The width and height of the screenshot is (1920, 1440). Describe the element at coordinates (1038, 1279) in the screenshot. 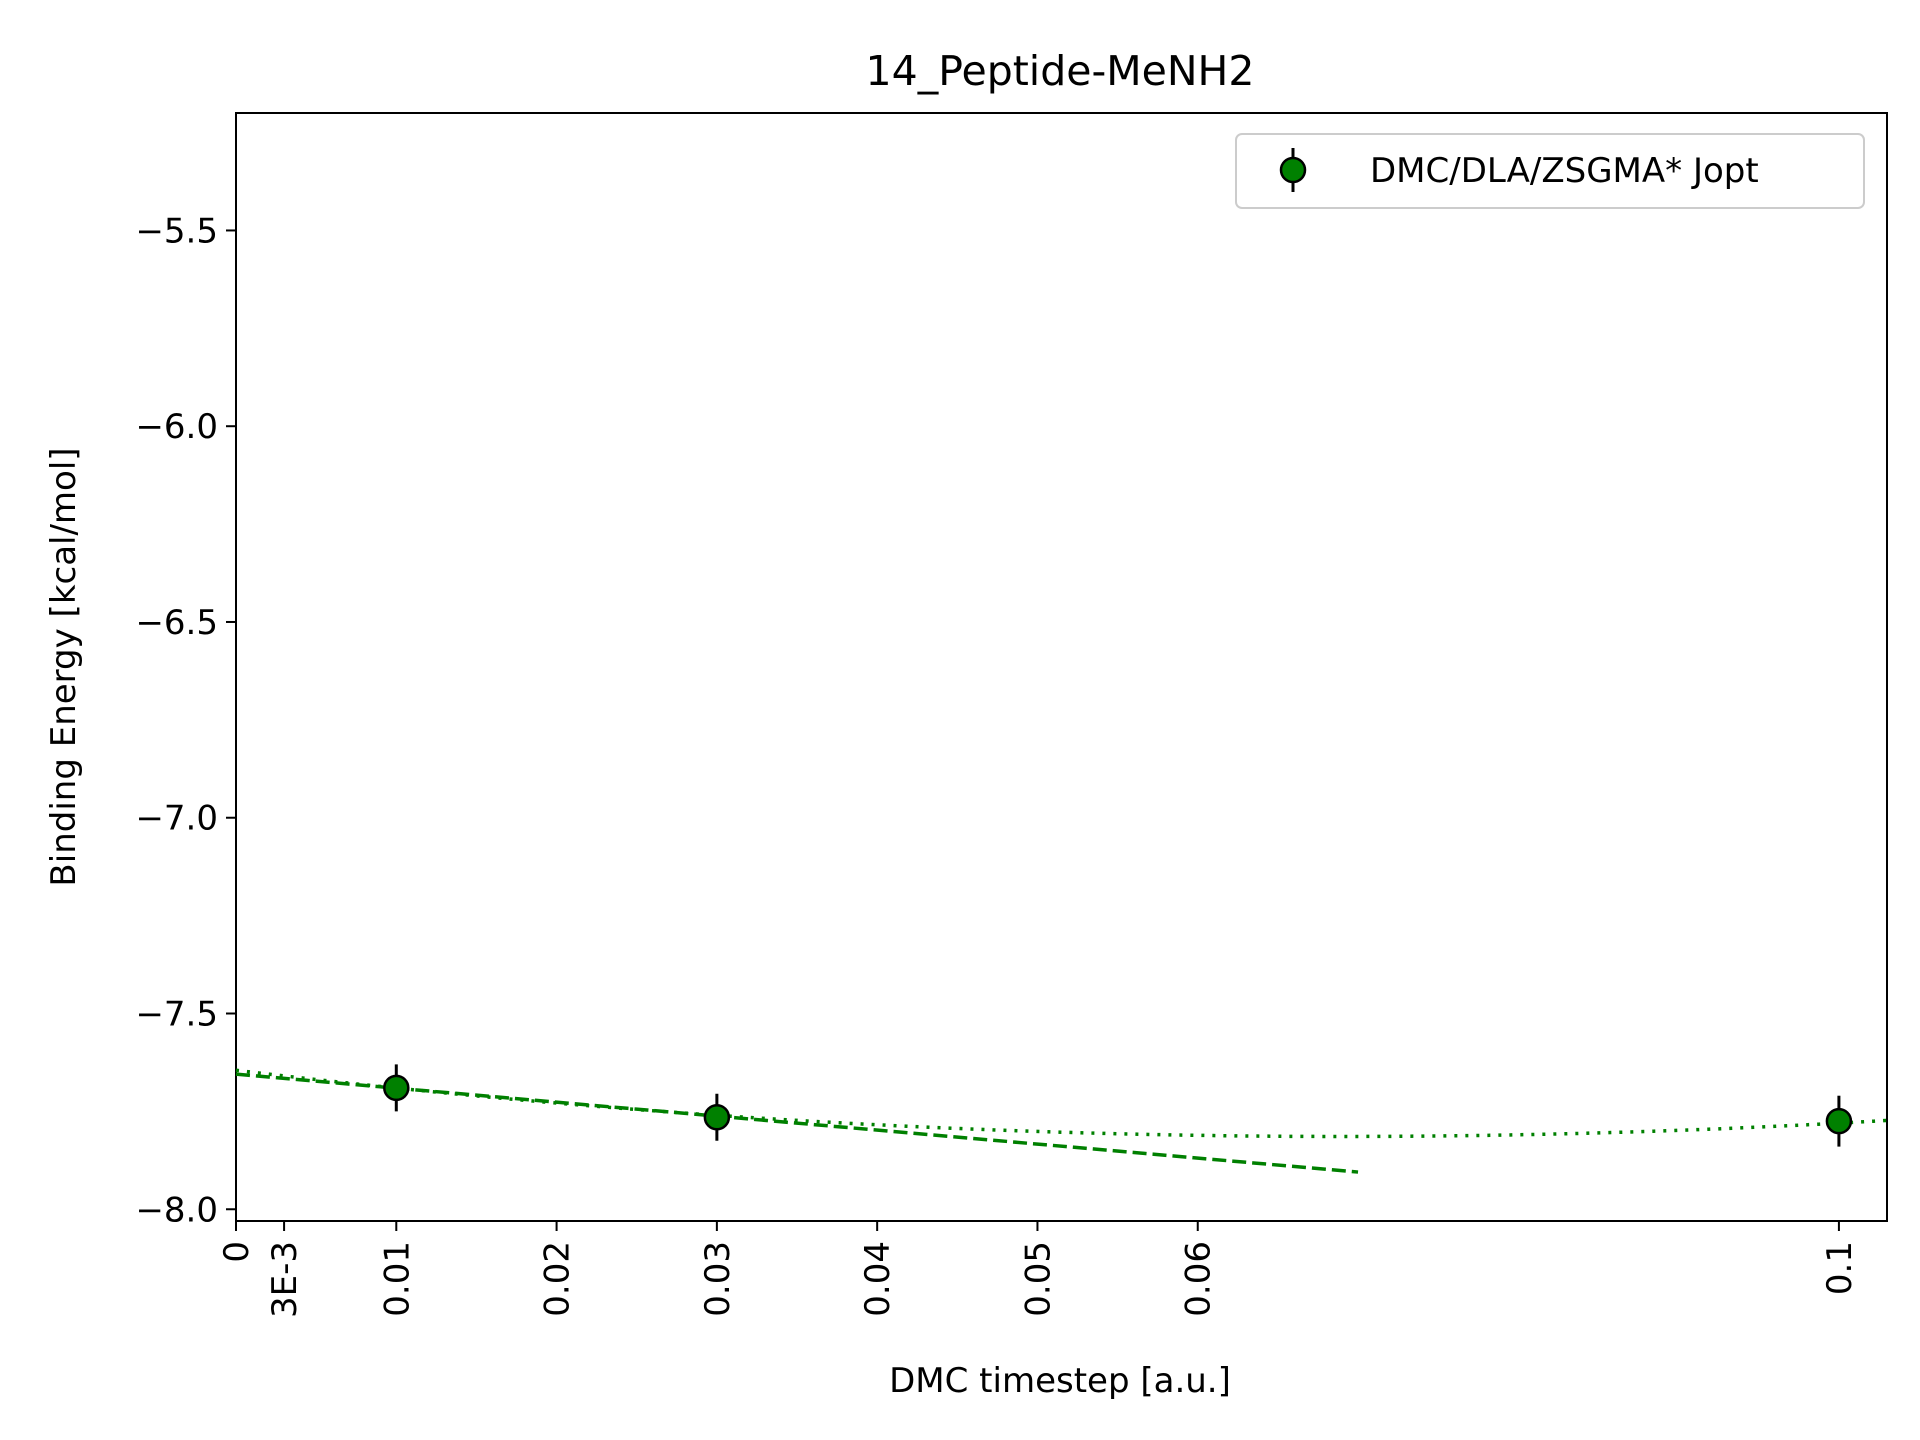

I see `x-tick-label: 0.05` at that location.